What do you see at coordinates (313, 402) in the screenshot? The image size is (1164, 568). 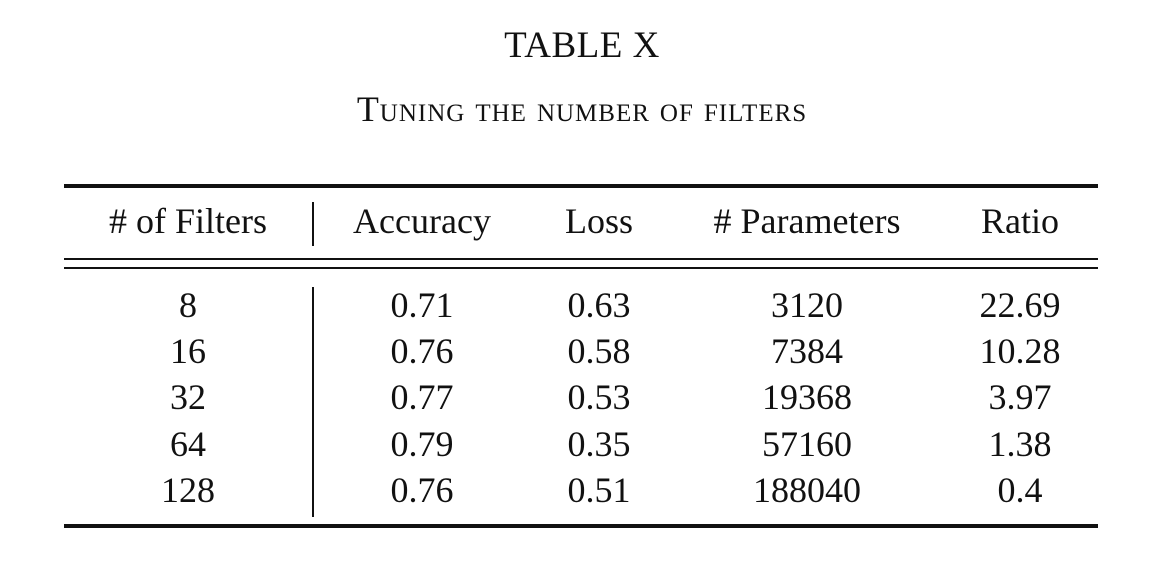 I see `body-column-divider` at bounding box center [313, 402].